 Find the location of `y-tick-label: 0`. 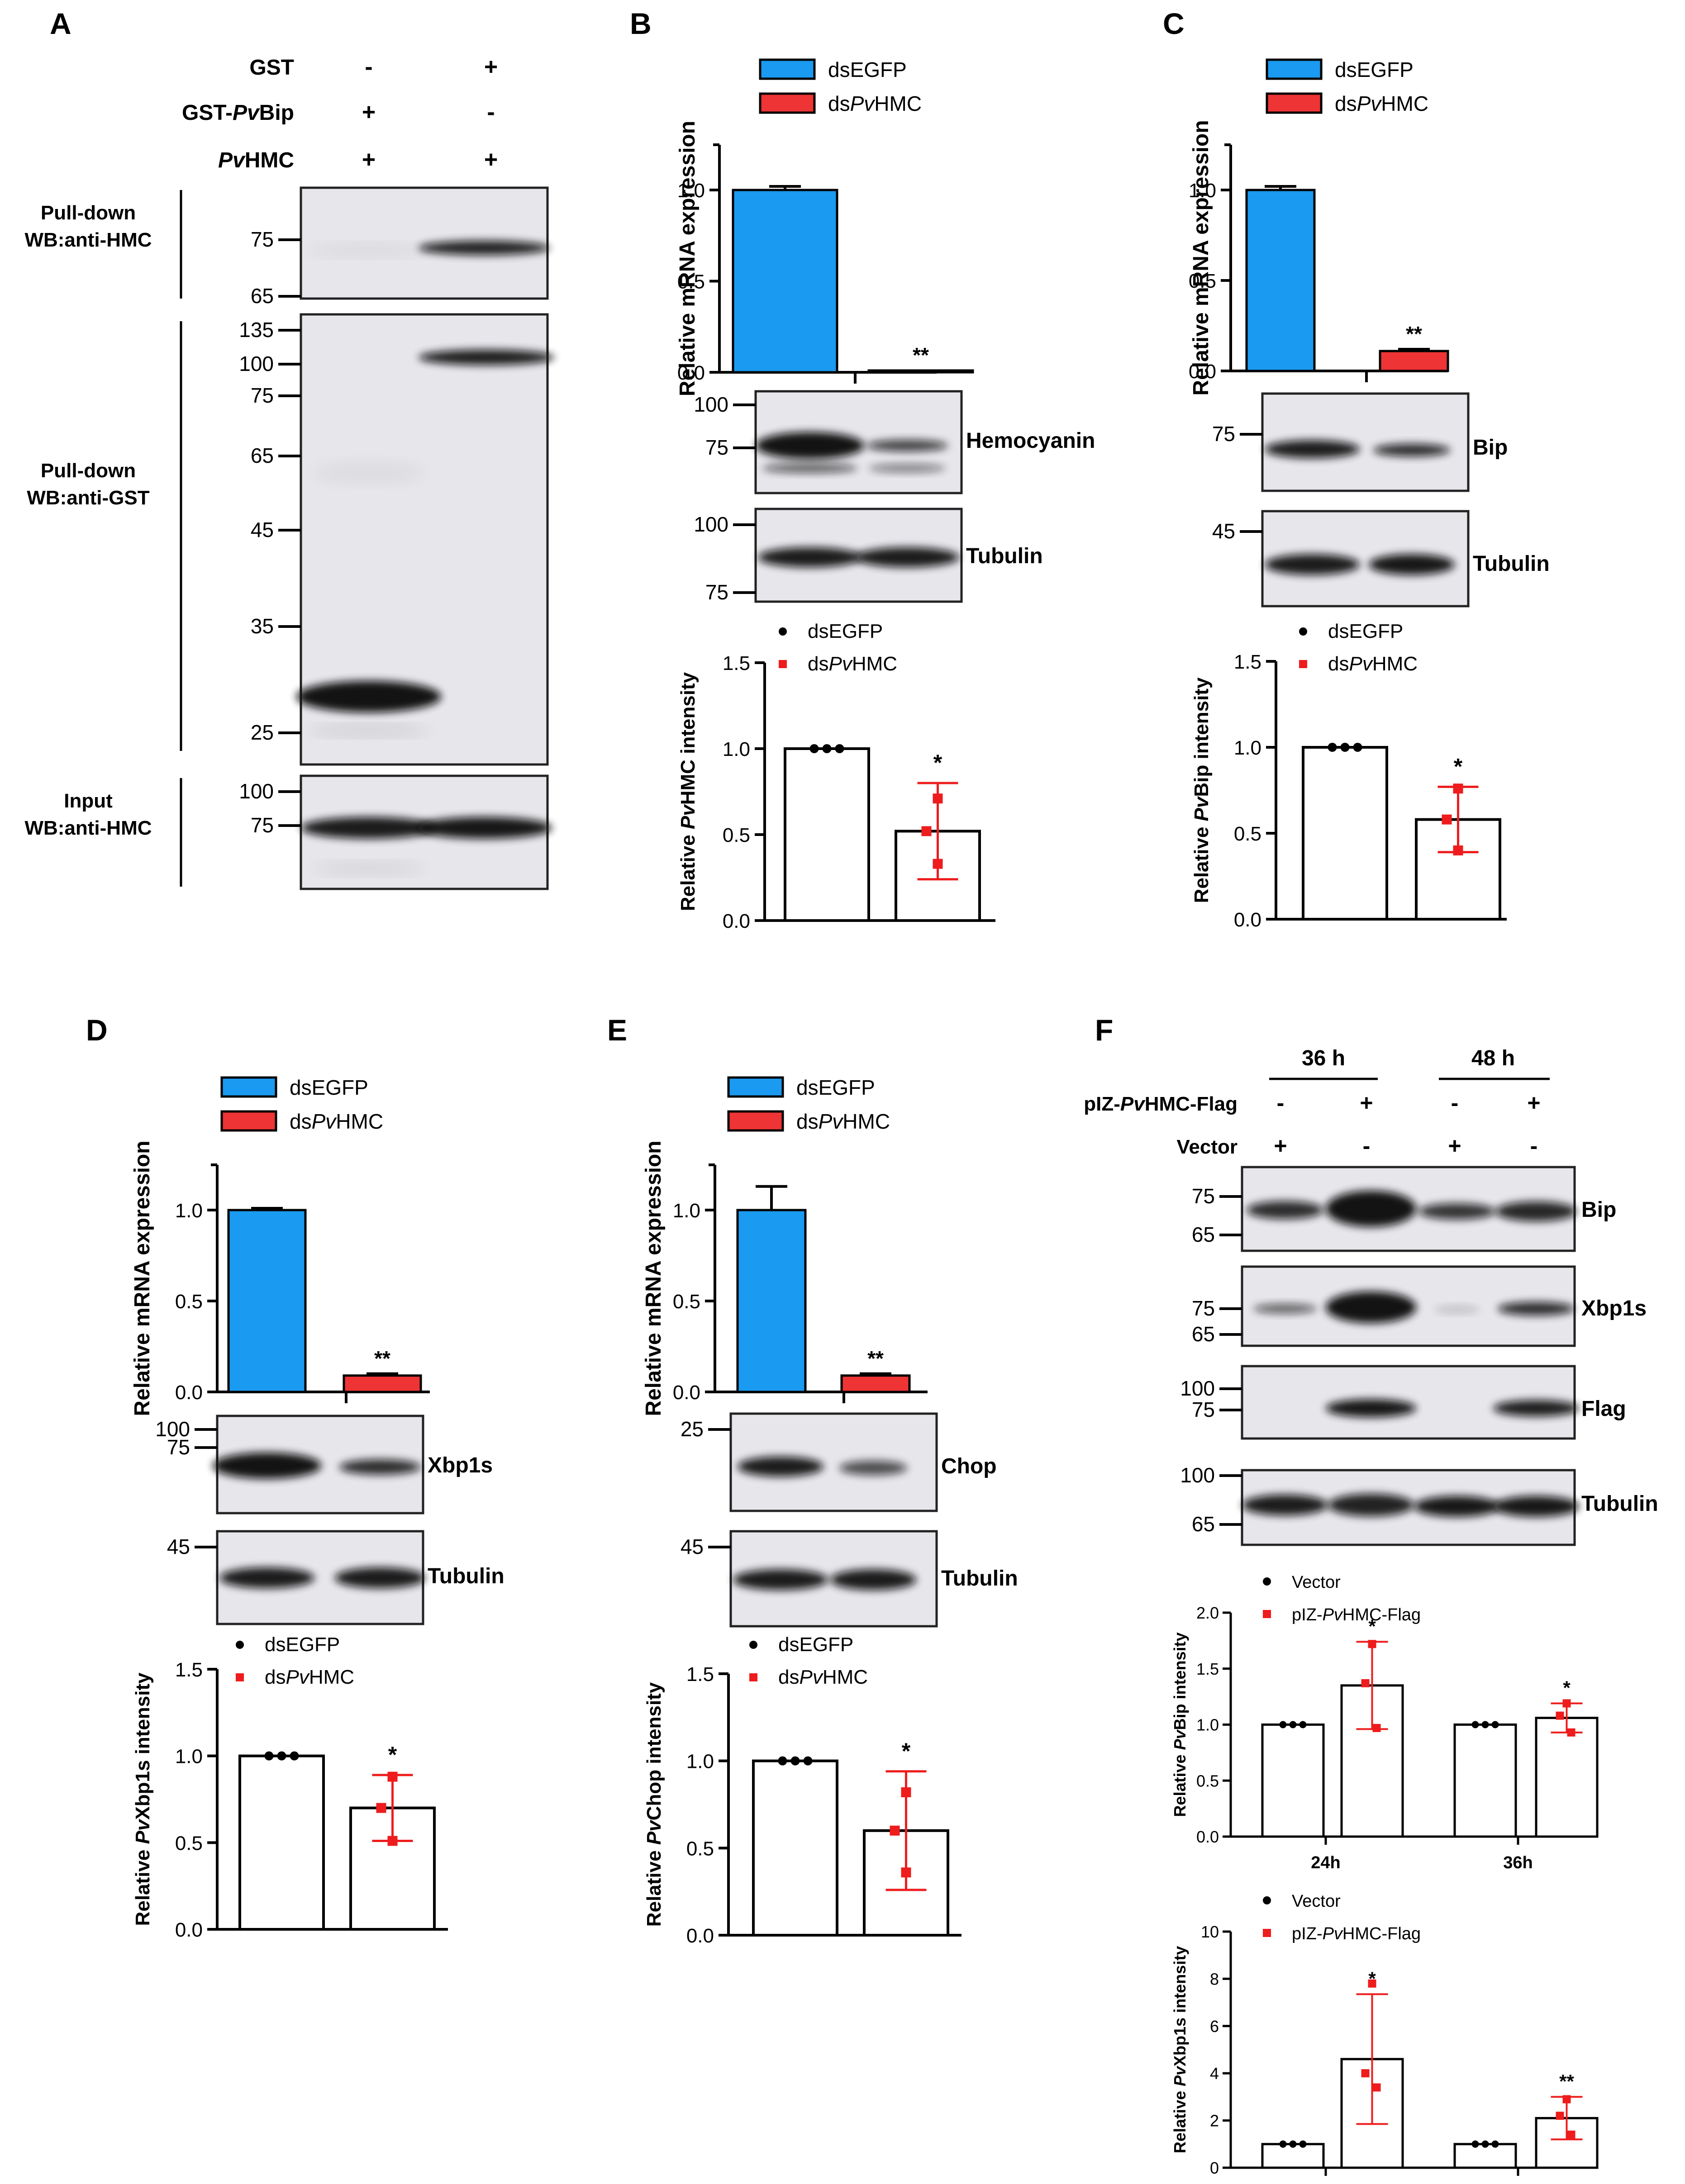

y-tick-label: 0 is located at coordinates (1214, 2168).